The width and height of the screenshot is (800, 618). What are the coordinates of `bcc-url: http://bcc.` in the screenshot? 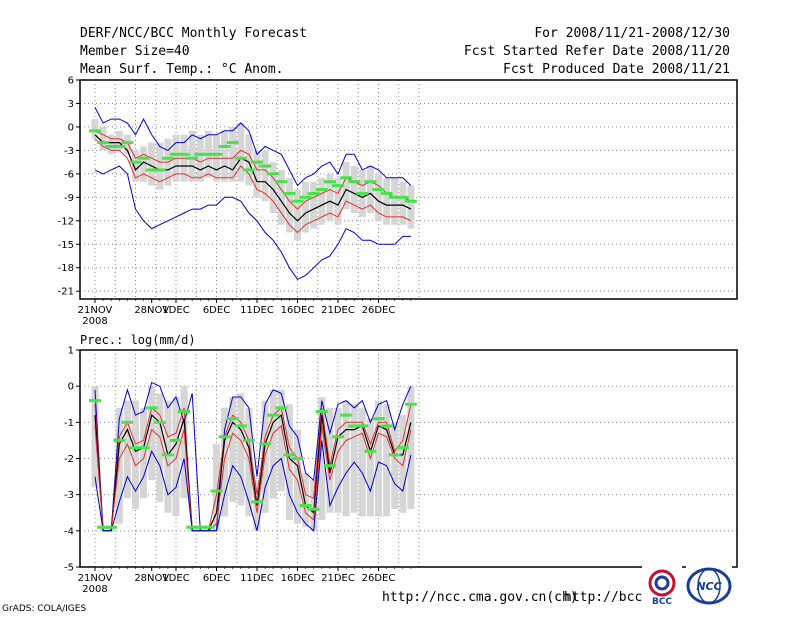 It's located at (607, 597).